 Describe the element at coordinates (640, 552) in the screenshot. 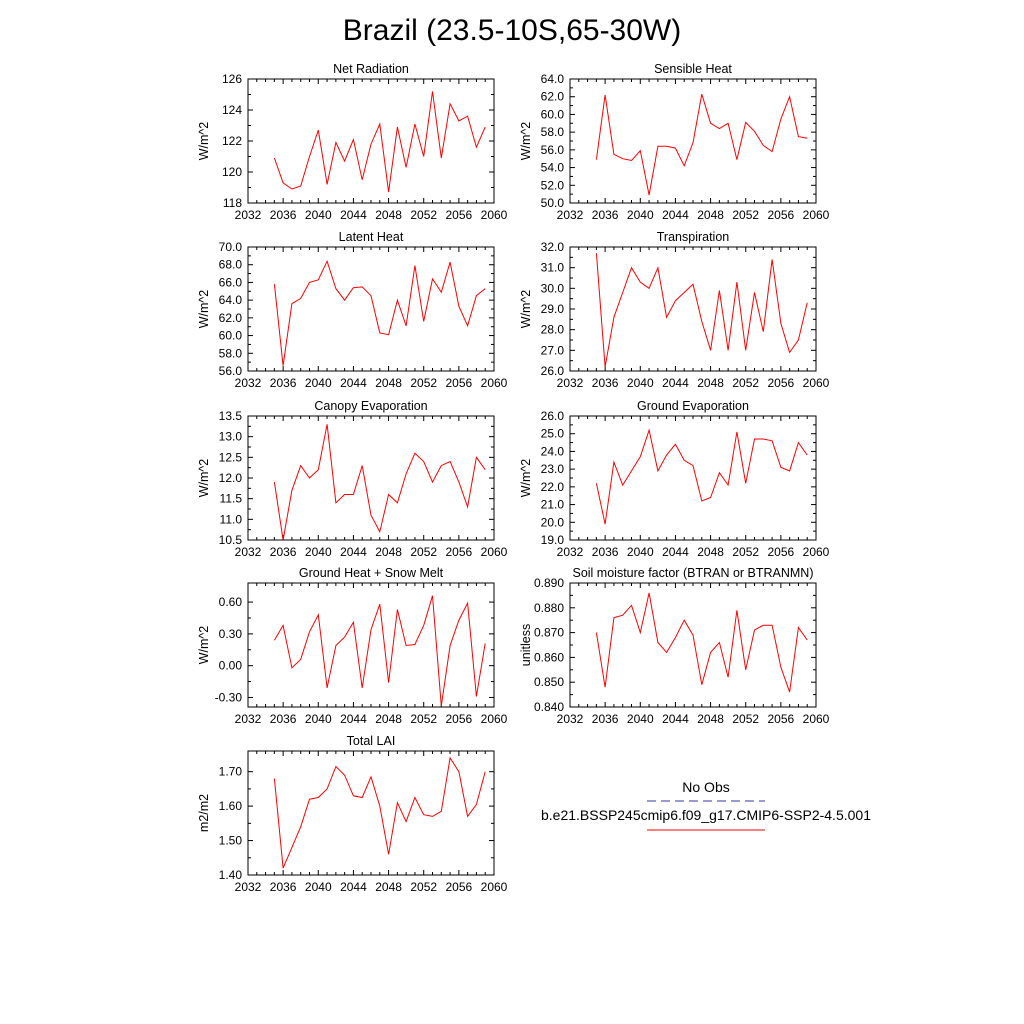

I see `ground-evaporation-xtick-label: 2040` at that location.